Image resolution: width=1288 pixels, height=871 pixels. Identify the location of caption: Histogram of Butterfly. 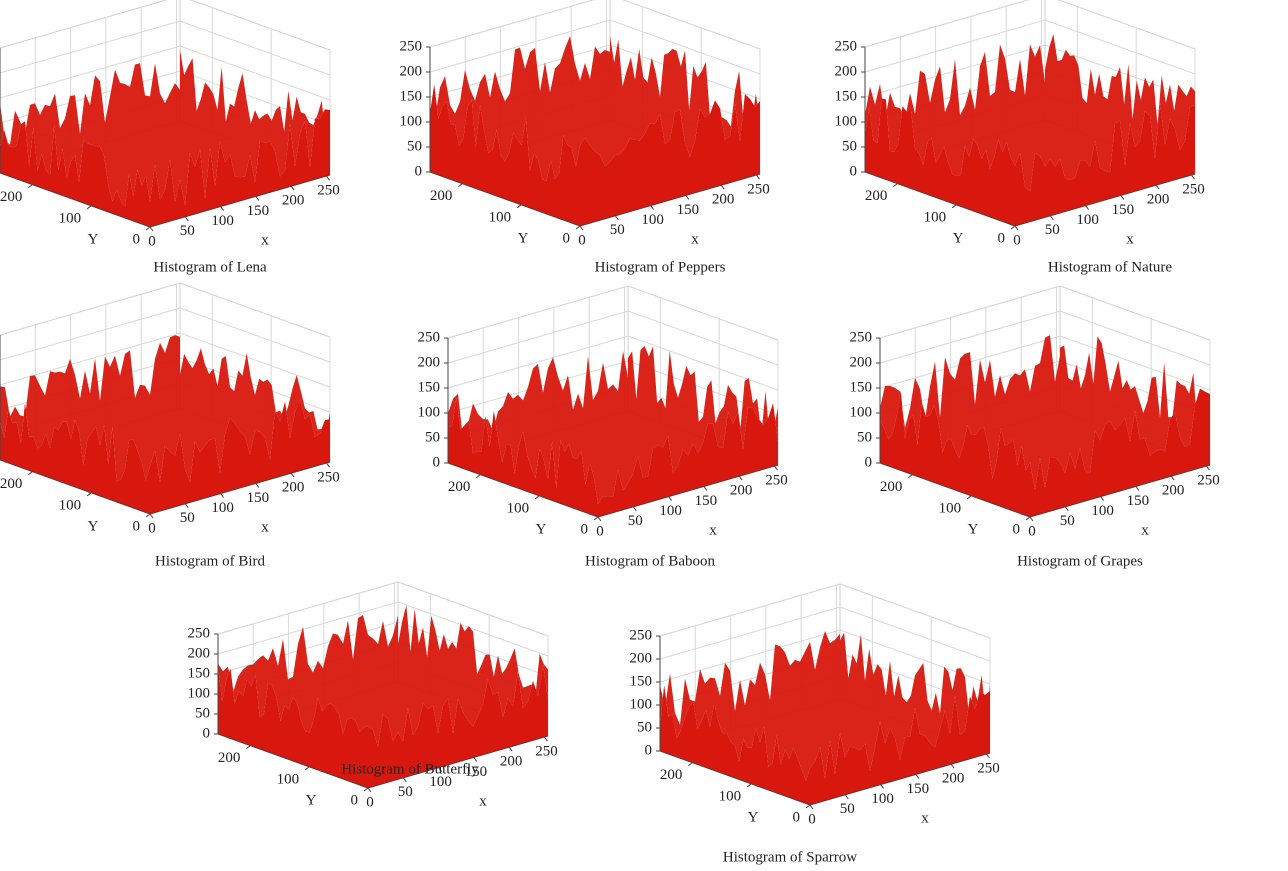
(410, 769).